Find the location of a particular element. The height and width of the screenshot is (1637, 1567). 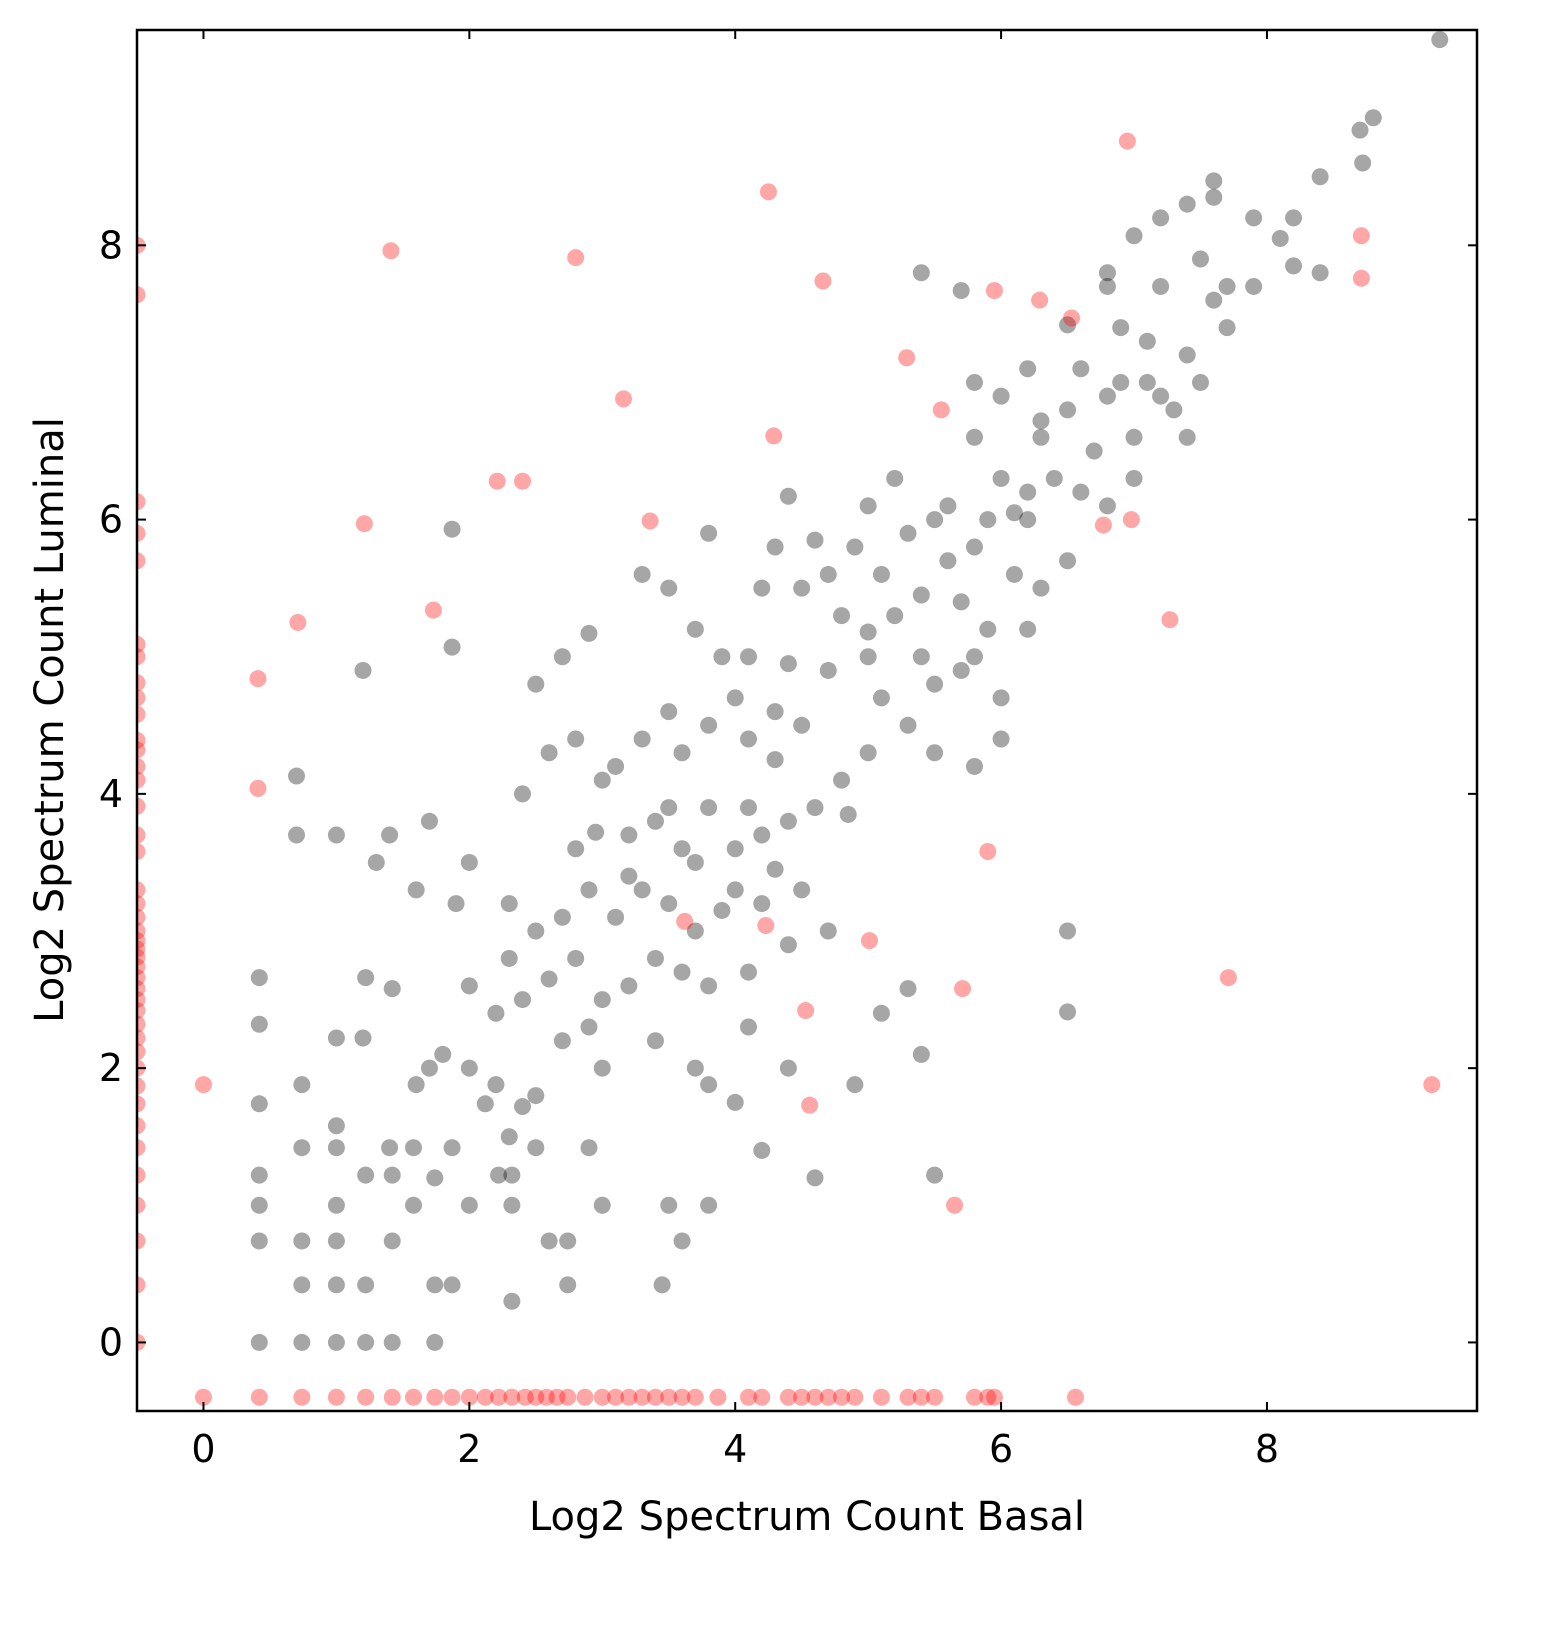

x-tick-label: 2 is located at coordinates (469, 1449).